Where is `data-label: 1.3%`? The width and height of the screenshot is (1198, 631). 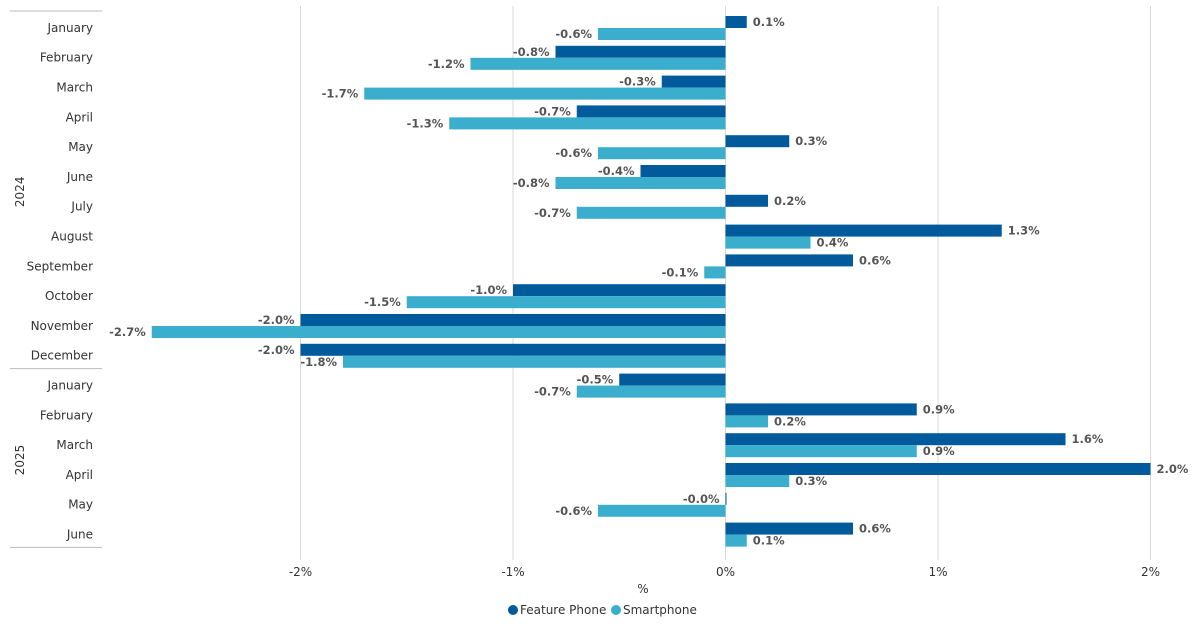 data-label: 1.3% is located at coordinates (1024, 231).